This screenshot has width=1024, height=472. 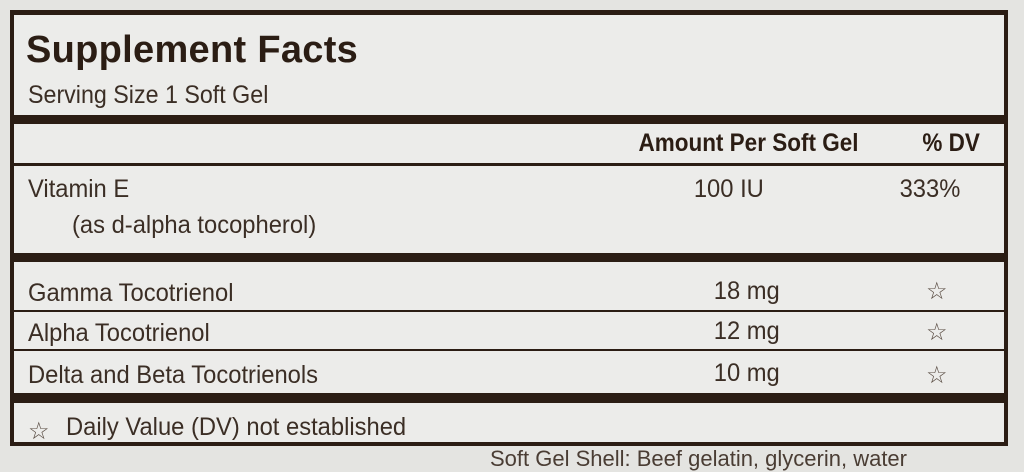 What do you see at coordinates (728, 189) in the screenshot?
I see `nutrient-amount: 100 IU` at bounding box center [728, 189].